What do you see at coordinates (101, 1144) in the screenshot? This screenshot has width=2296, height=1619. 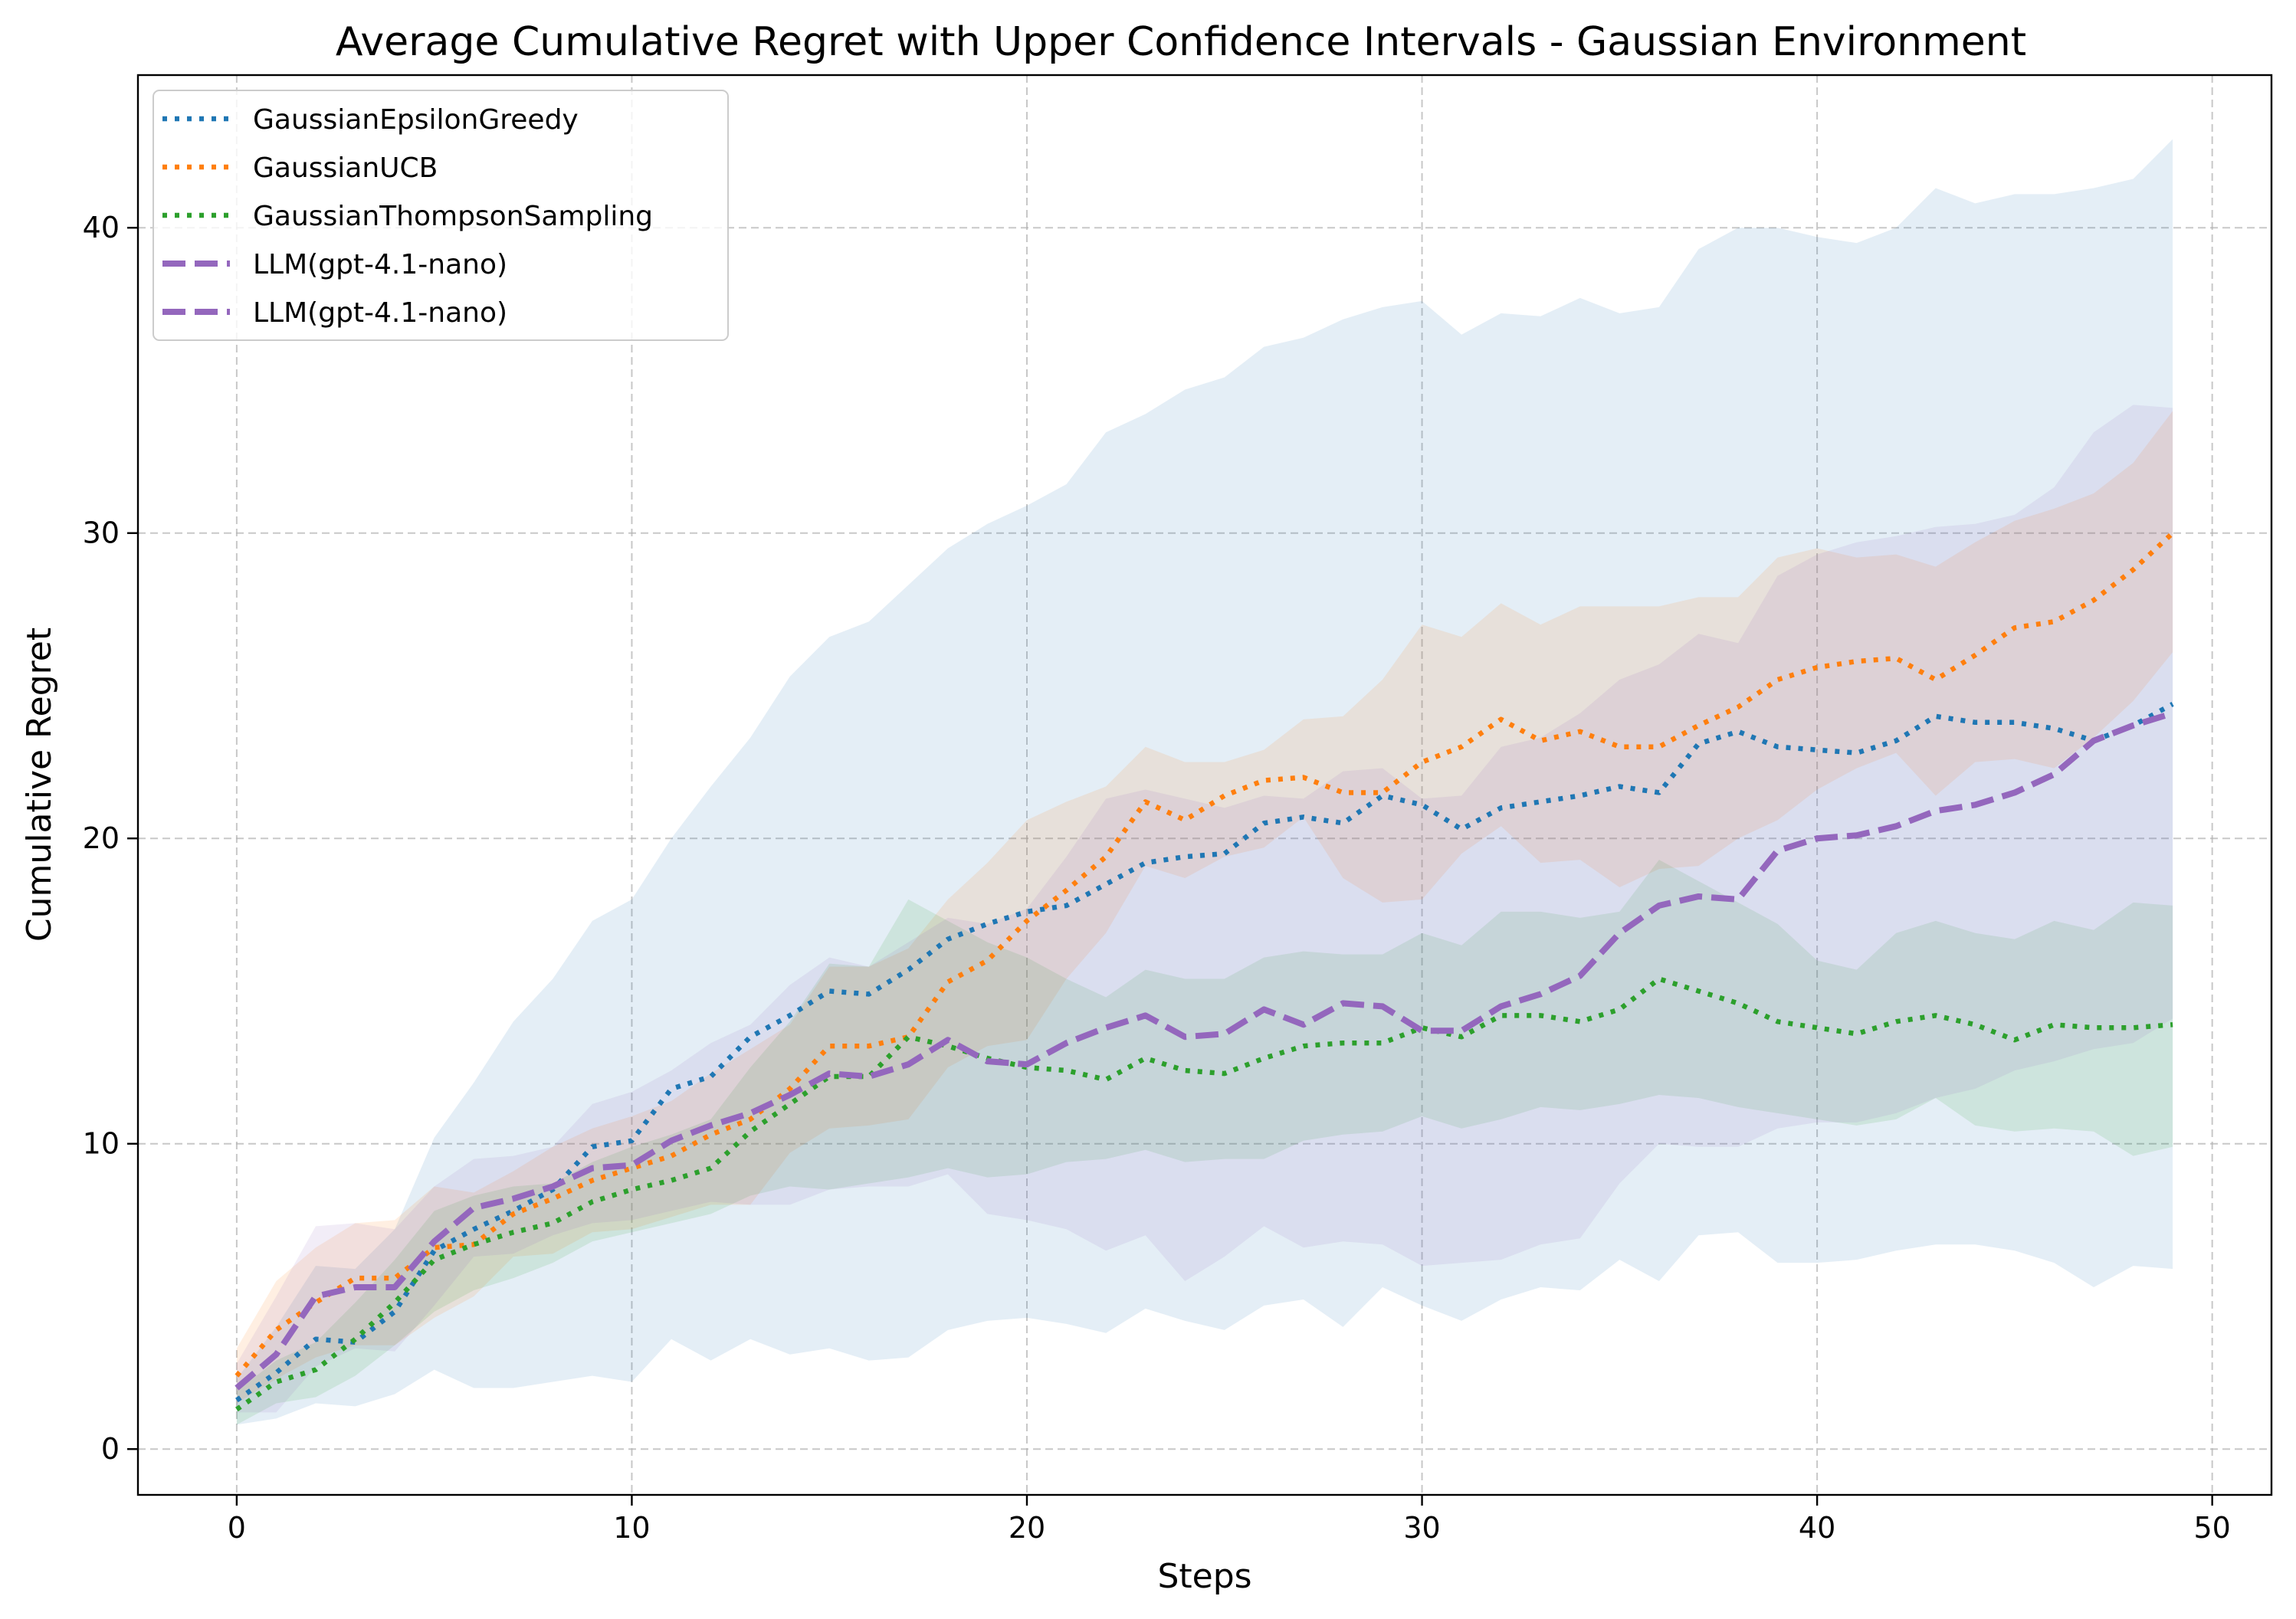 I see `y-tick-label: 10` at bounding box center [101, 1144].